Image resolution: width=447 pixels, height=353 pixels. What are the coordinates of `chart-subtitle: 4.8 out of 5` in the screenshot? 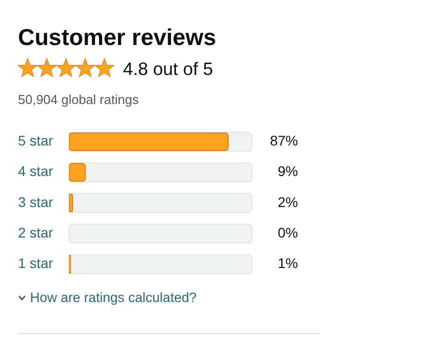 It's located at (168, 69).